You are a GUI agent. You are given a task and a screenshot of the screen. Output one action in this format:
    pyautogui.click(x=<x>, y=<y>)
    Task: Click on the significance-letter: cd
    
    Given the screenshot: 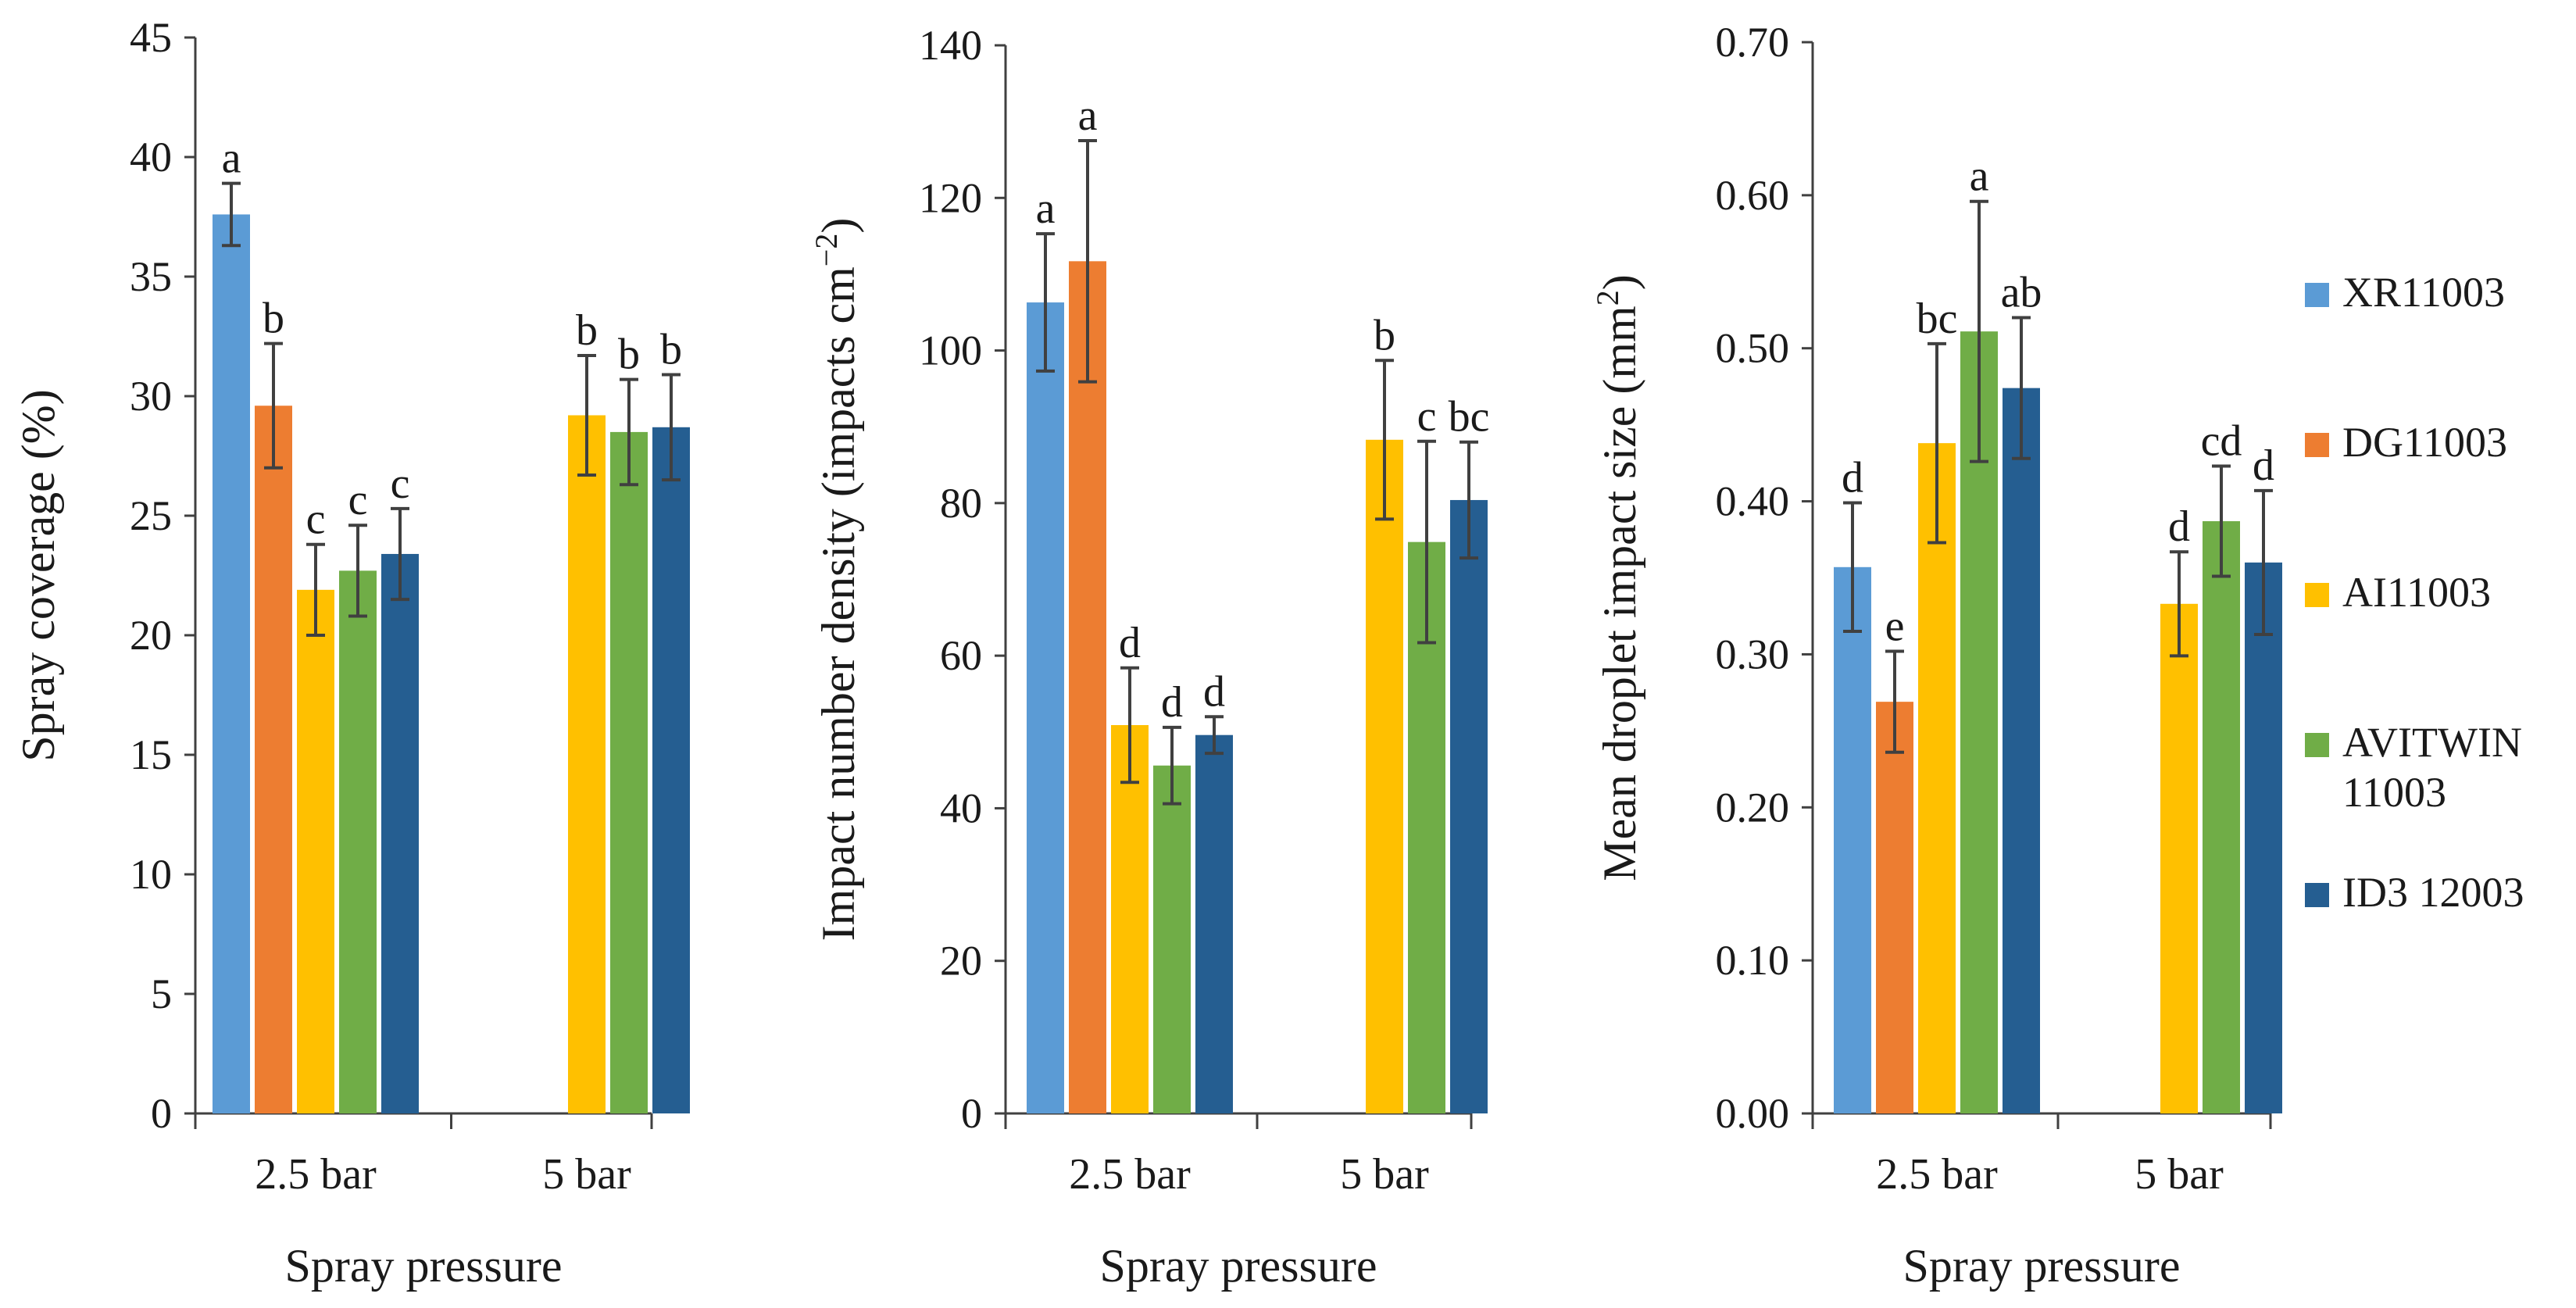 What is the action you would take?
    pyautogui.click(x=2222, y=441)
    